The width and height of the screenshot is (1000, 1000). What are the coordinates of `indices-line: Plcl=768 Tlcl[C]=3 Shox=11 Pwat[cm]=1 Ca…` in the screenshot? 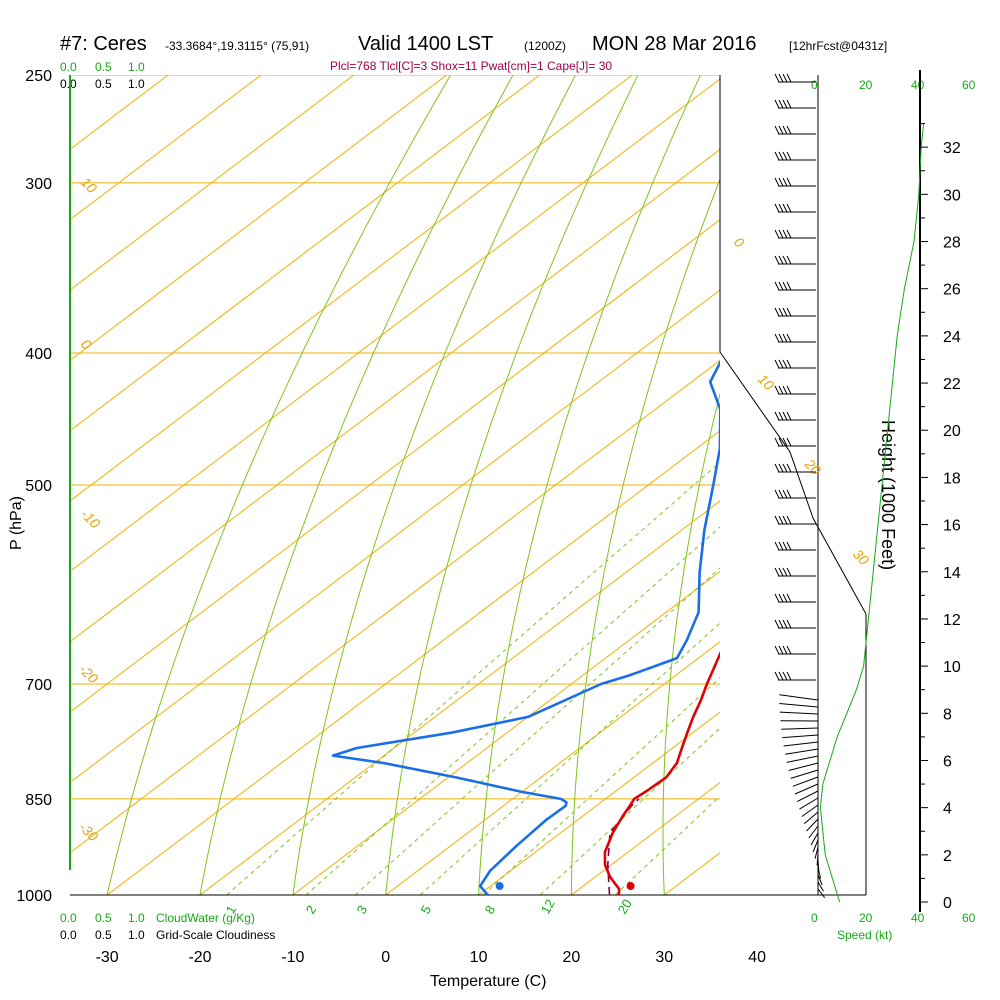 It's located at (471, 66).